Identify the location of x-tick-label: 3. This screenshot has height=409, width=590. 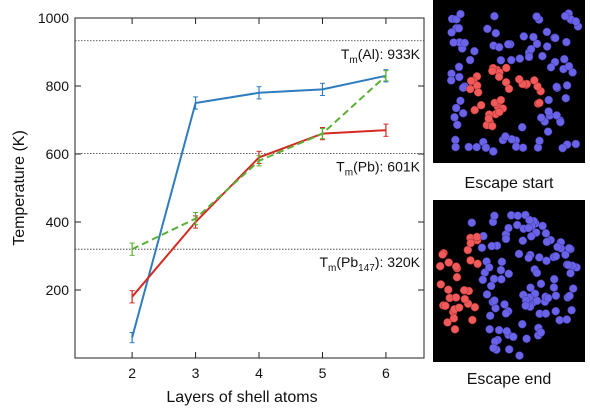
(196, 373).